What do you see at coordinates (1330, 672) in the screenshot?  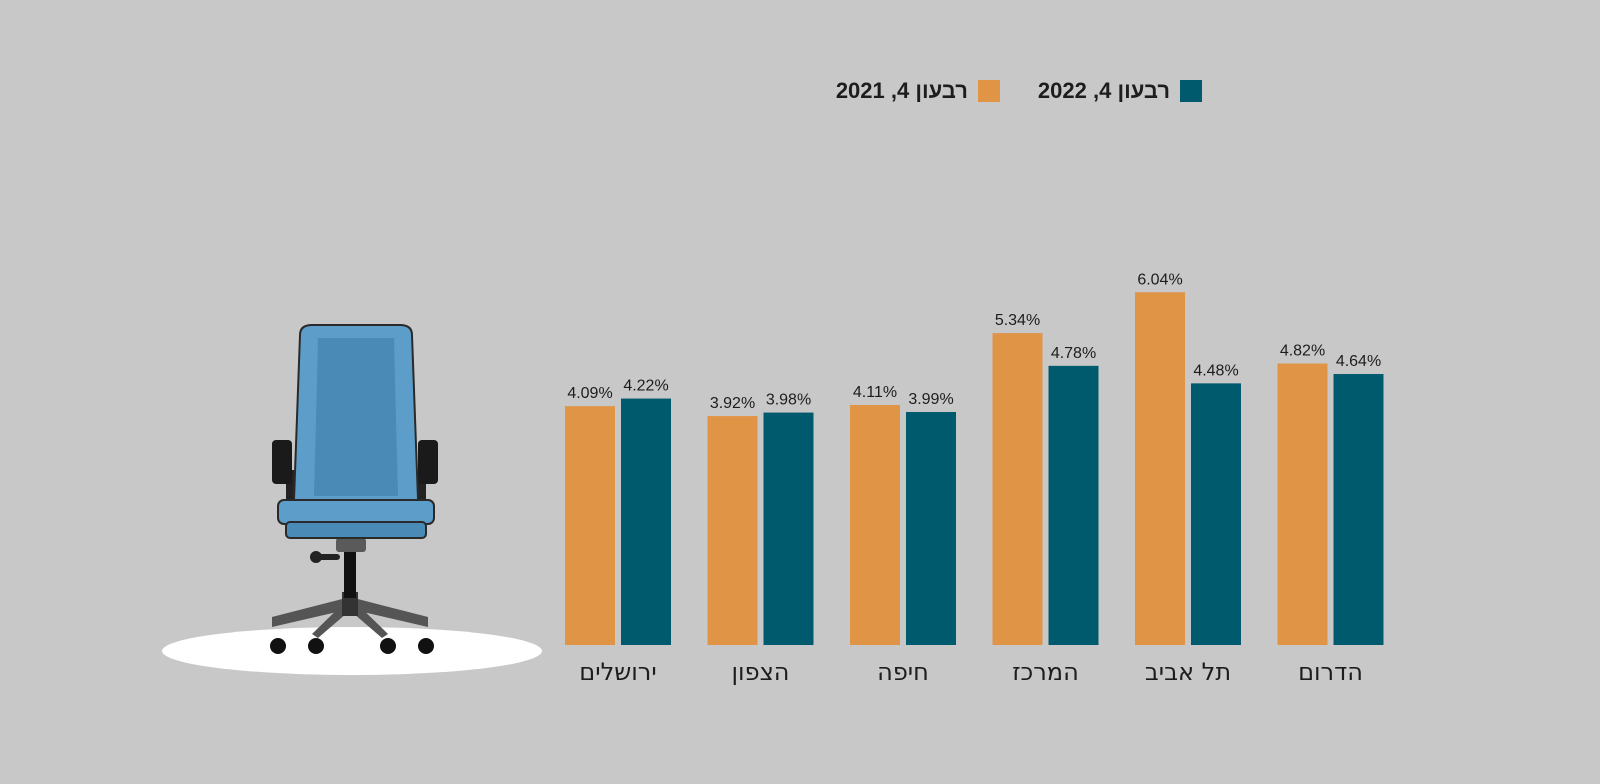 I see `category-label-5: הדרום` at bounding box center [1330, 672].